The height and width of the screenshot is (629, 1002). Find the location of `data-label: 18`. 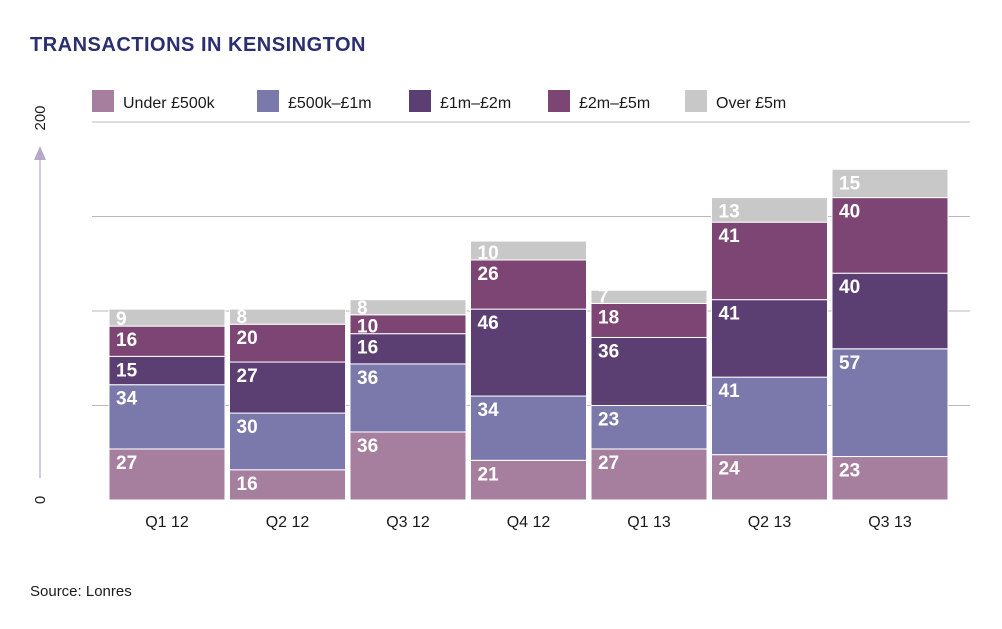

data-label: 18 is located at coordinates (608, 317).